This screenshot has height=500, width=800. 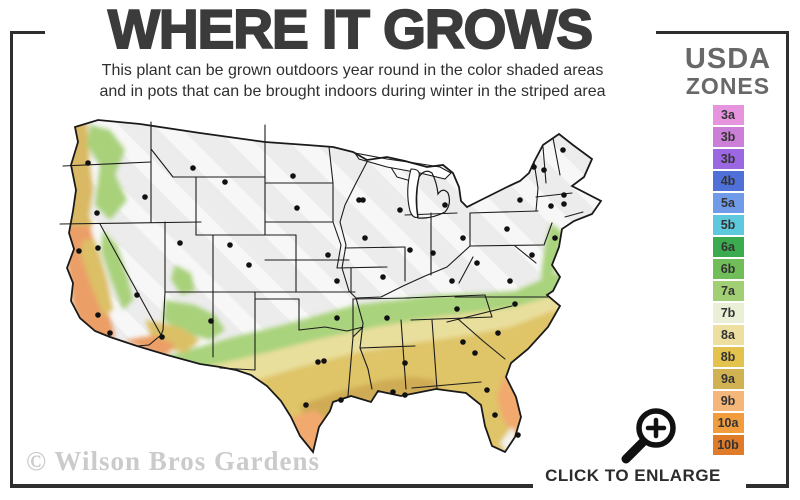 I want to click on legend-zone-chip: 10a, so click(x=728, y=423).